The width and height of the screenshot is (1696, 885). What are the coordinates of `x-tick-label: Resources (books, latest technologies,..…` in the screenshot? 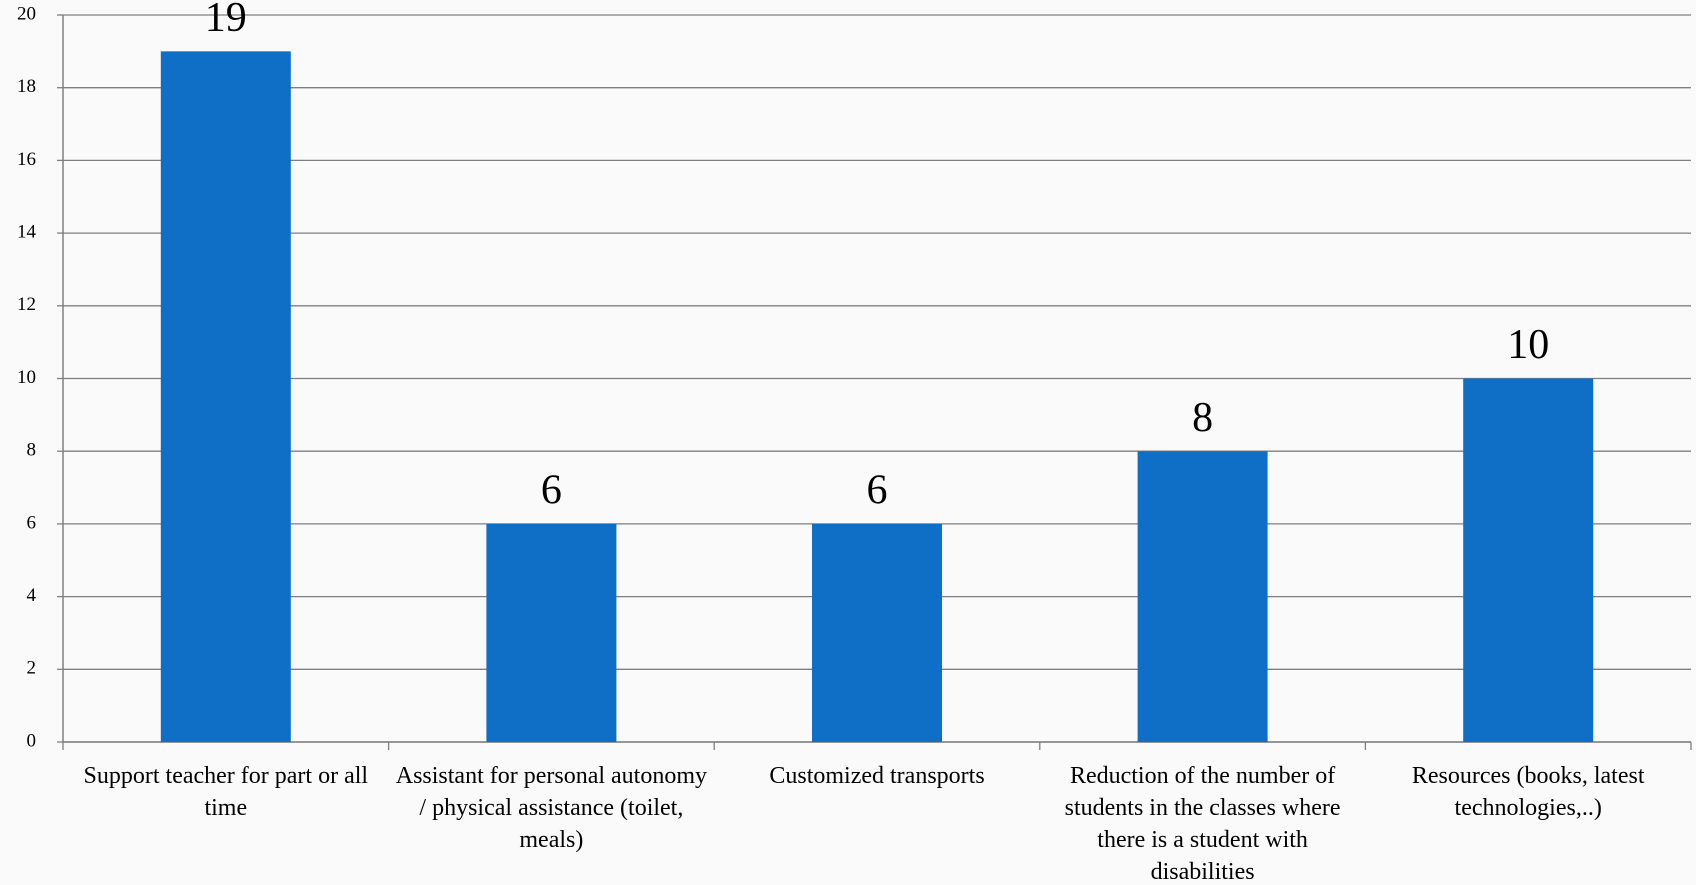 It's located at (1528, 792).